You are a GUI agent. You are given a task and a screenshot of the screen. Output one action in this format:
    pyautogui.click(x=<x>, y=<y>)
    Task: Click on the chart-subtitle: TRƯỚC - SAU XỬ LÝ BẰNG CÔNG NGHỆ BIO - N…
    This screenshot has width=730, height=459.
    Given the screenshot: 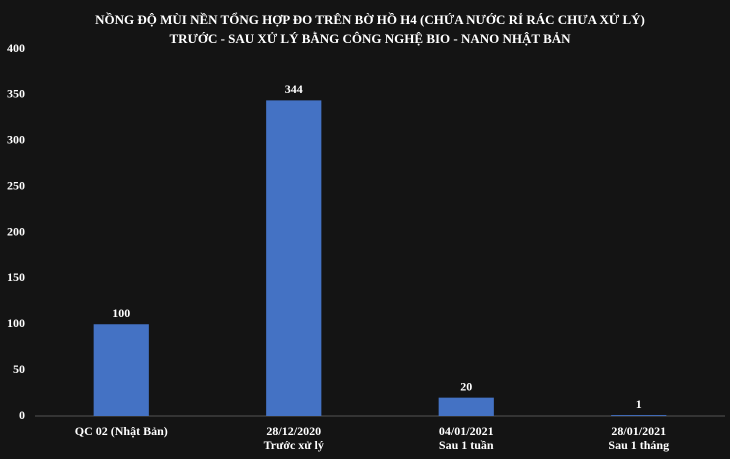 What is the action you would take?
    pyautogui.click(x=370, y=38)
    